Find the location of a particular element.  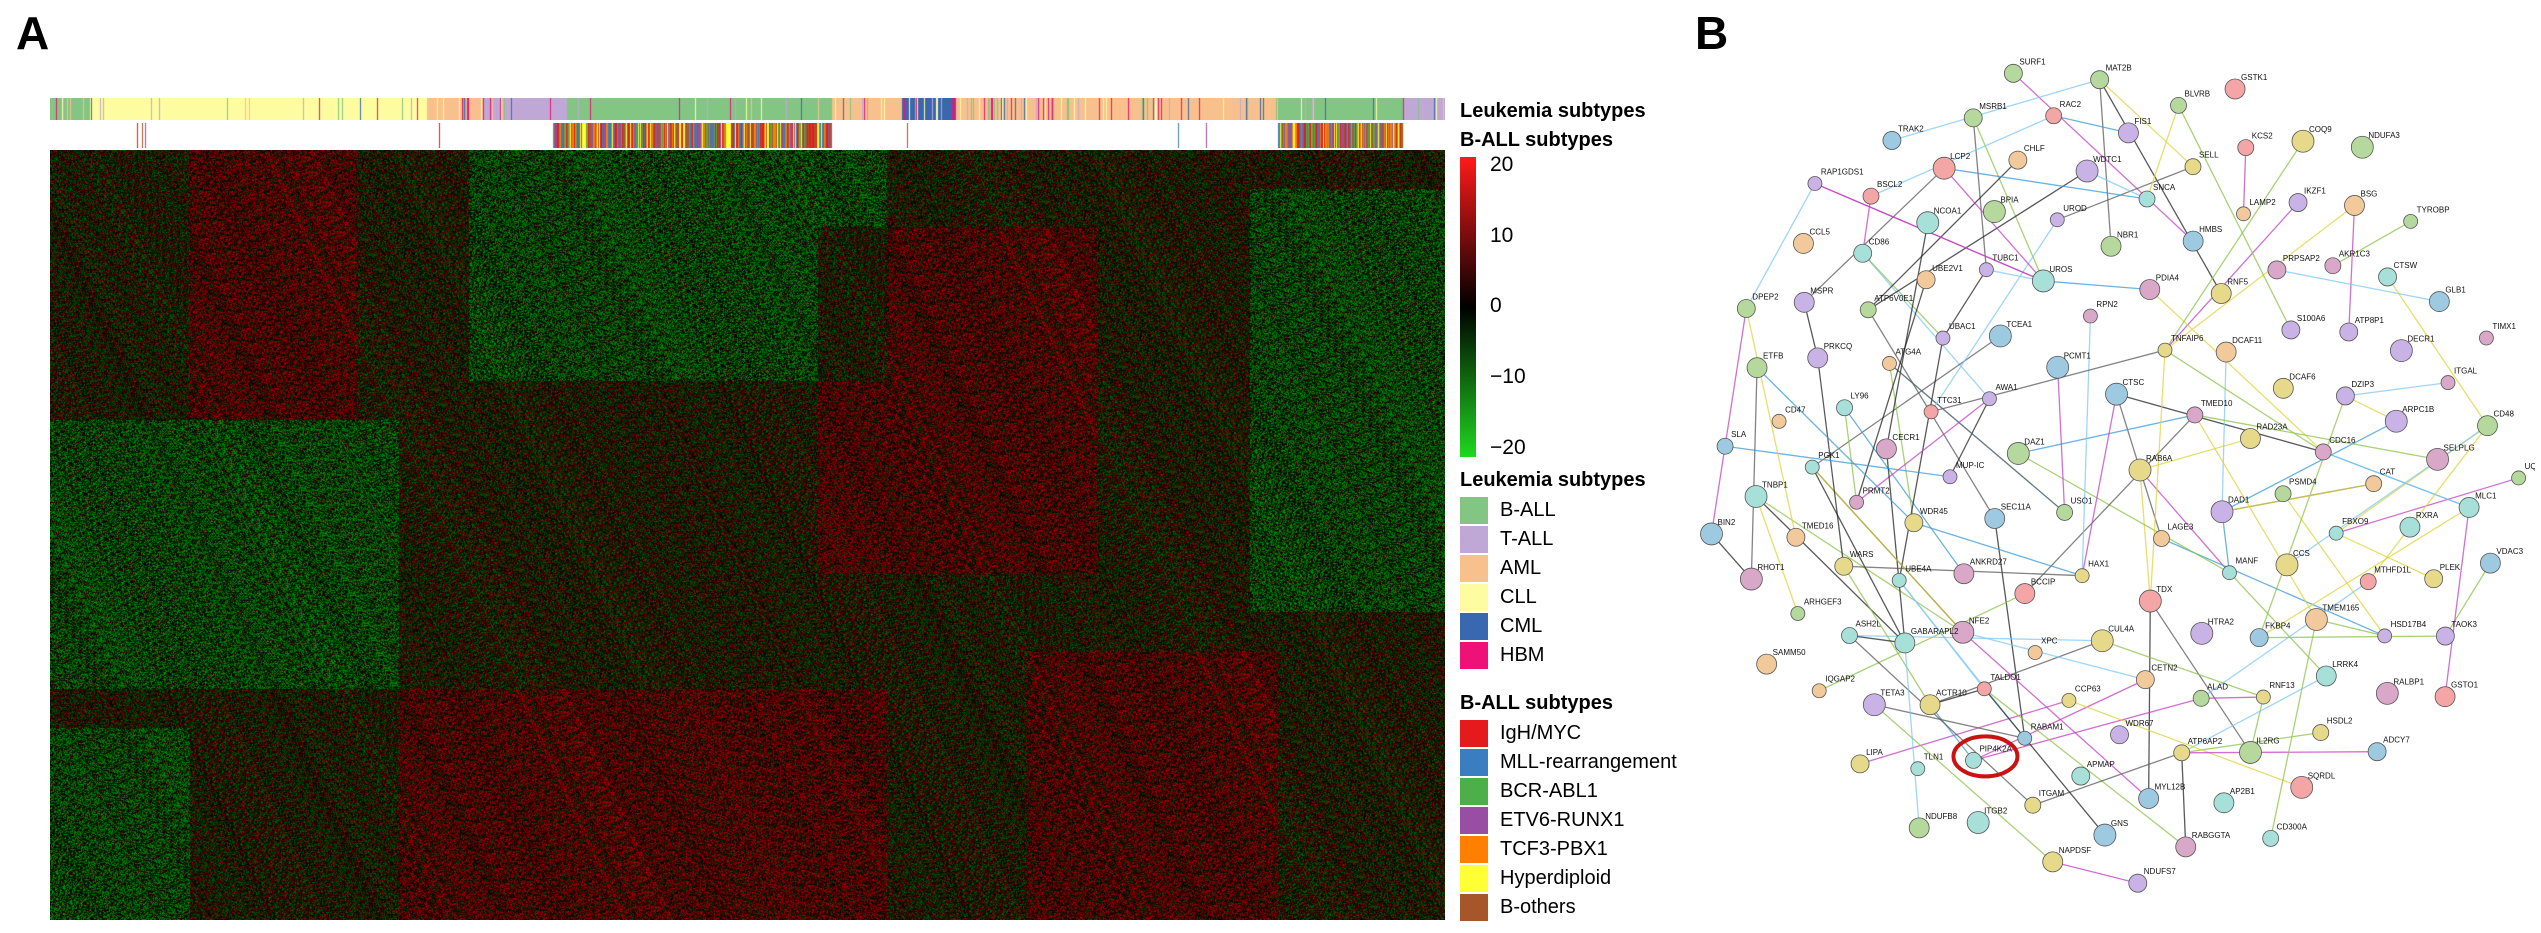

node-selplg: SELPLG is located at coordinates (2450, 457).